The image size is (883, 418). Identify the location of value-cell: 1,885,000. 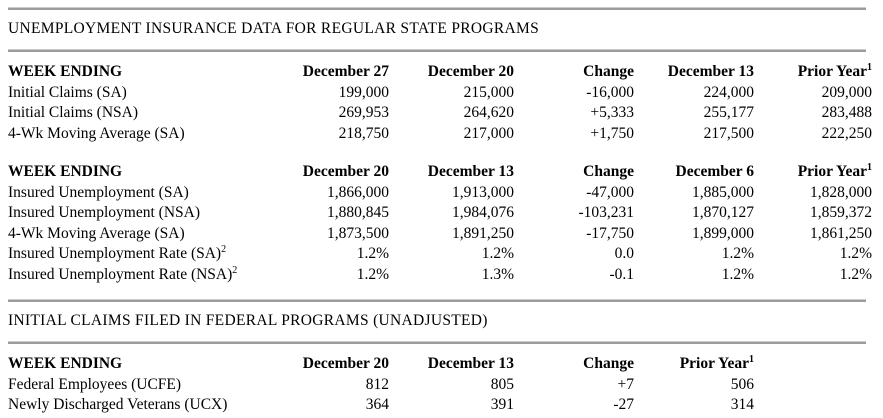
(723, 192).